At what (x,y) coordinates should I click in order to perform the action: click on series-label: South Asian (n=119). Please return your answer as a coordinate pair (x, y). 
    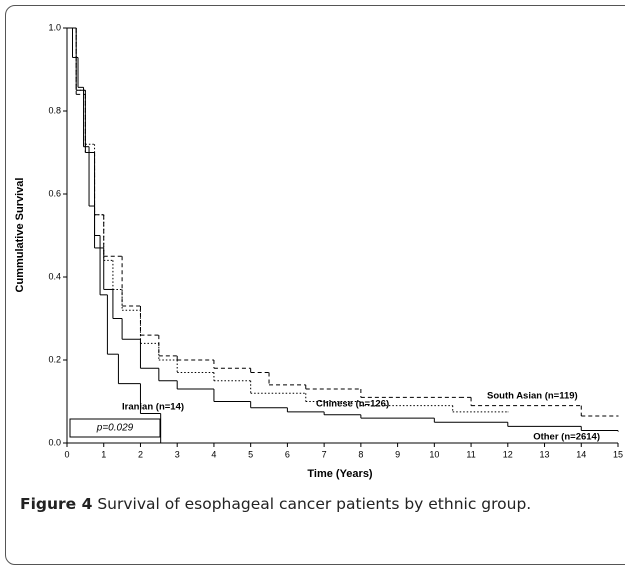
    Looking at the image, I should click on (532, 396).